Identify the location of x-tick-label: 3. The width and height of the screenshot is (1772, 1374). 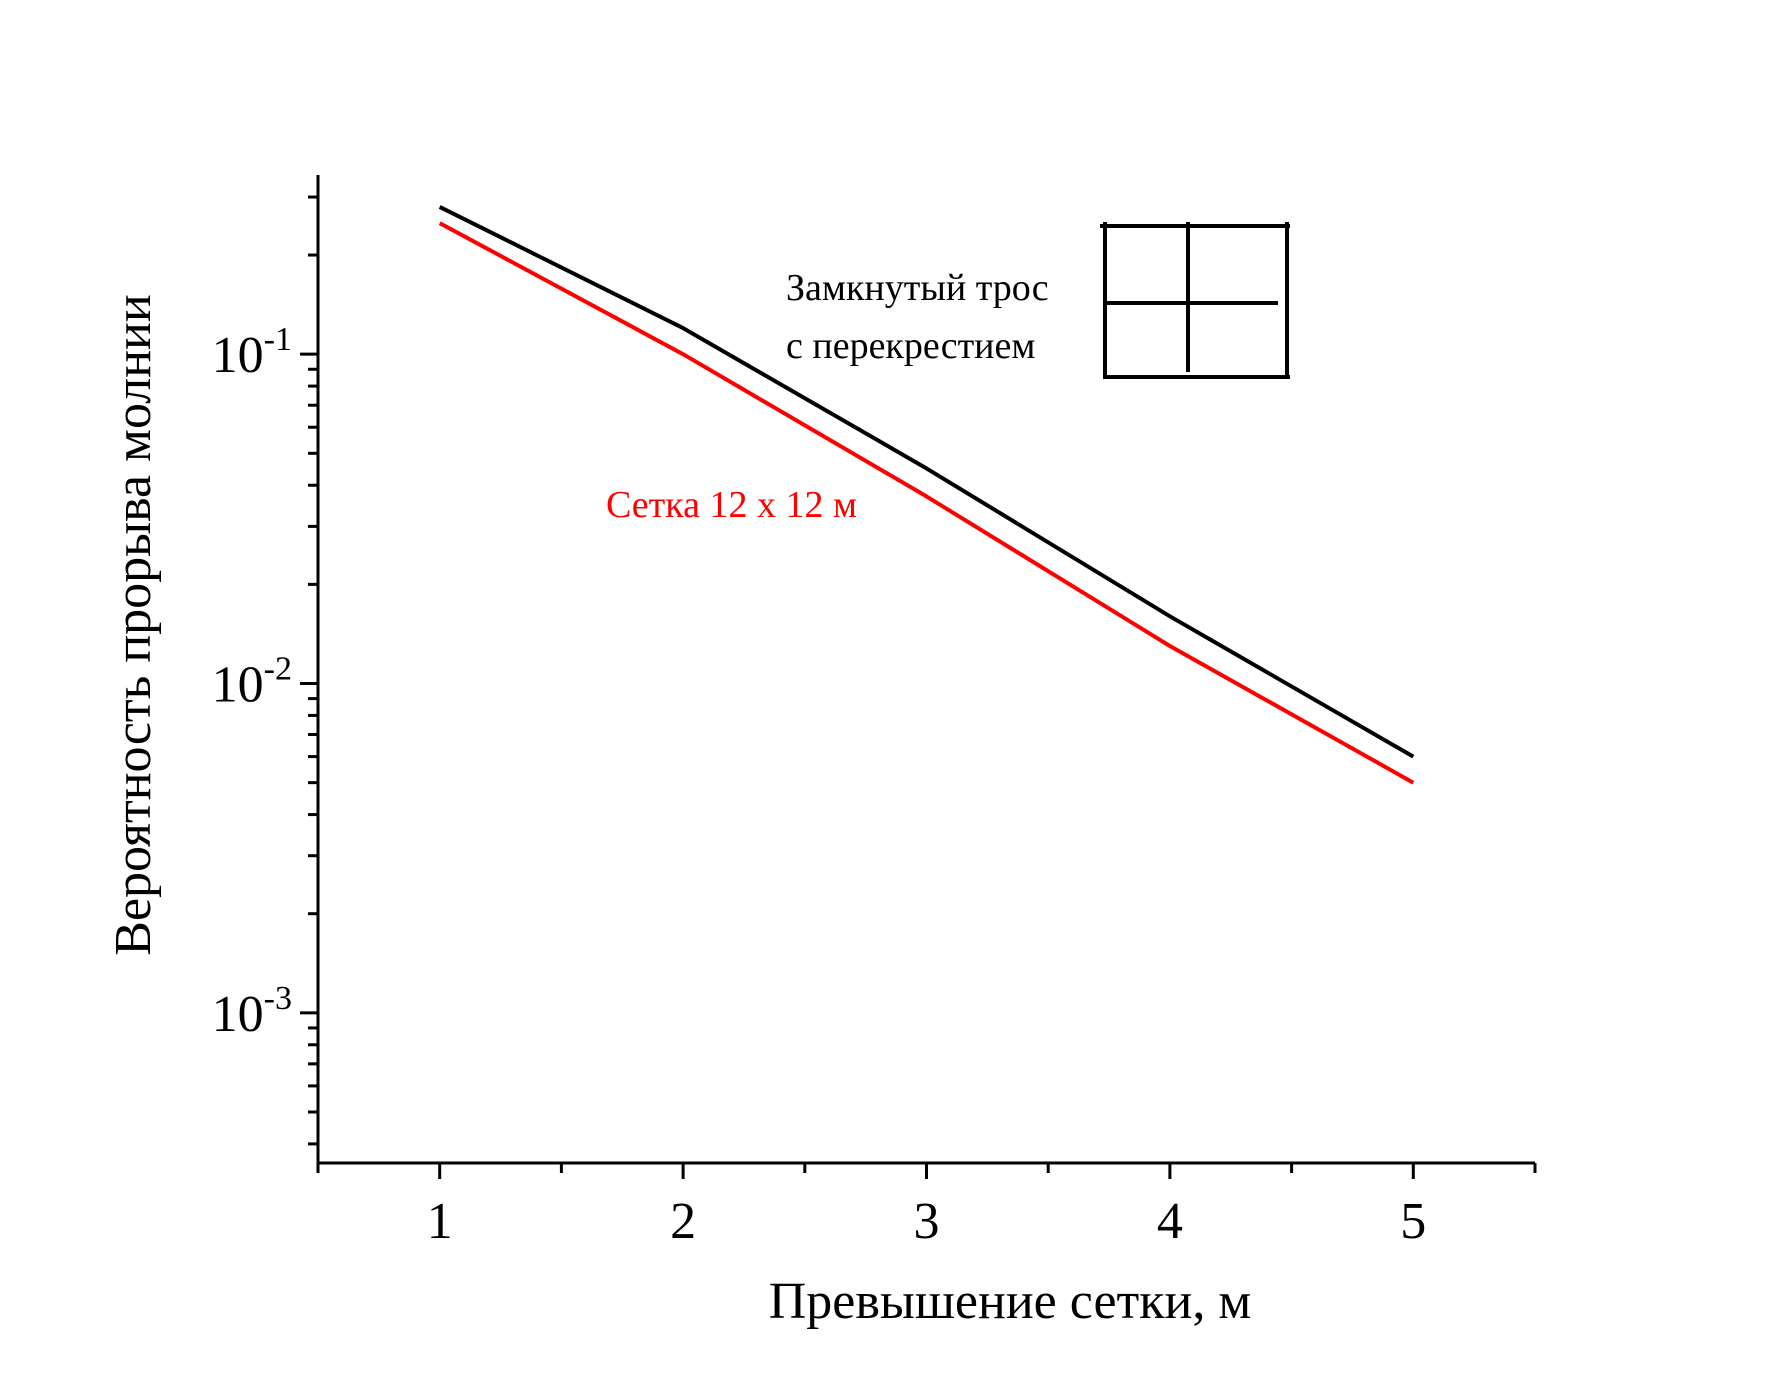
(927, 1221).